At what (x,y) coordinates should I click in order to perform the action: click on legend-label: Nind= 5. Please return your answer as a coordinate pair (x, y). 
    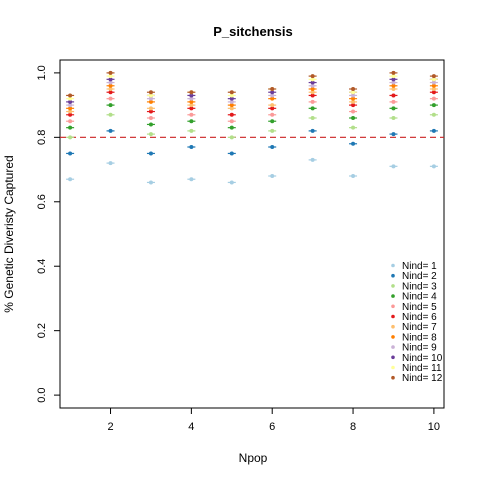
    Looking at the image, I should click on (419, 307).